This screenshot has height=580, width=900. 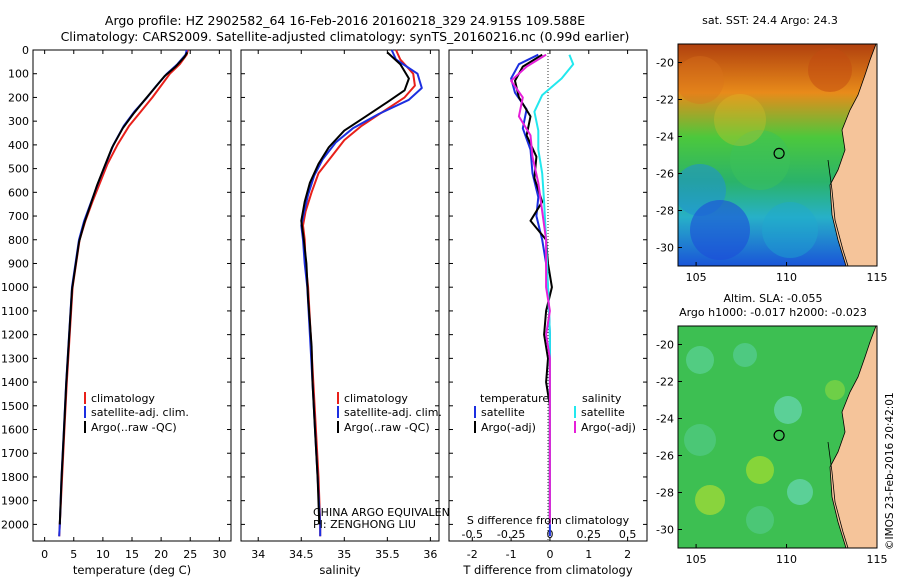 I want to click on y-tick-label: 1800, so click(x=15, y=477).